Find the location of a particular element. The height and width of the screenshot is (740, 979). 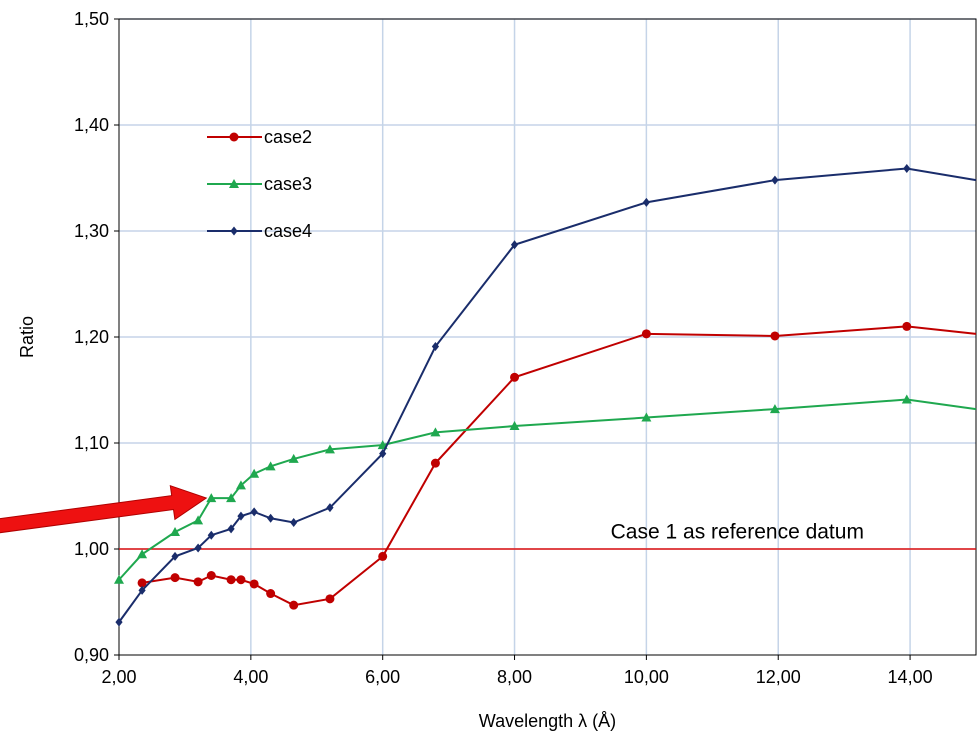

legend: case2 case3 case4 is located at coordinates (259, 184).